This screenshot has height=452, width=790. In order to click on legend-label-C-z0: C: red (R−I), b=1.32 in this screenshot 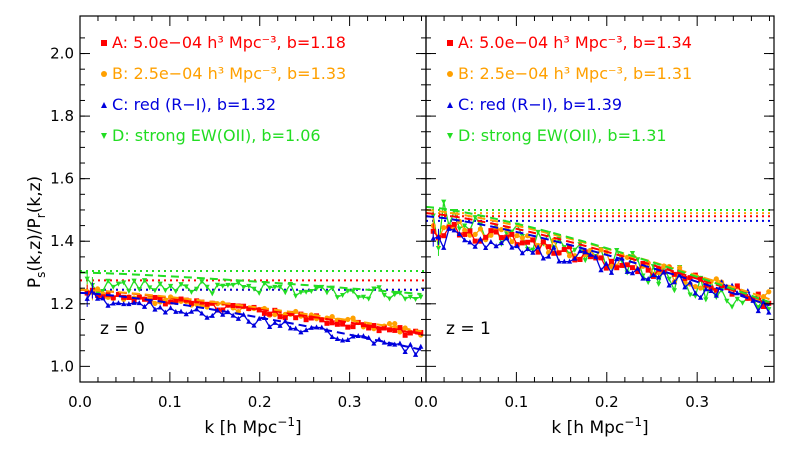, I will do `click(194, 104)`.